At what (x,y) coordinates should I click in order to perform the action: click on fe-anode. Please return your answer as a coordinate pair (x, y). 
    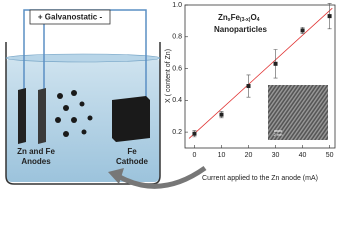
    Looking at the image, I should click on (42, 116).